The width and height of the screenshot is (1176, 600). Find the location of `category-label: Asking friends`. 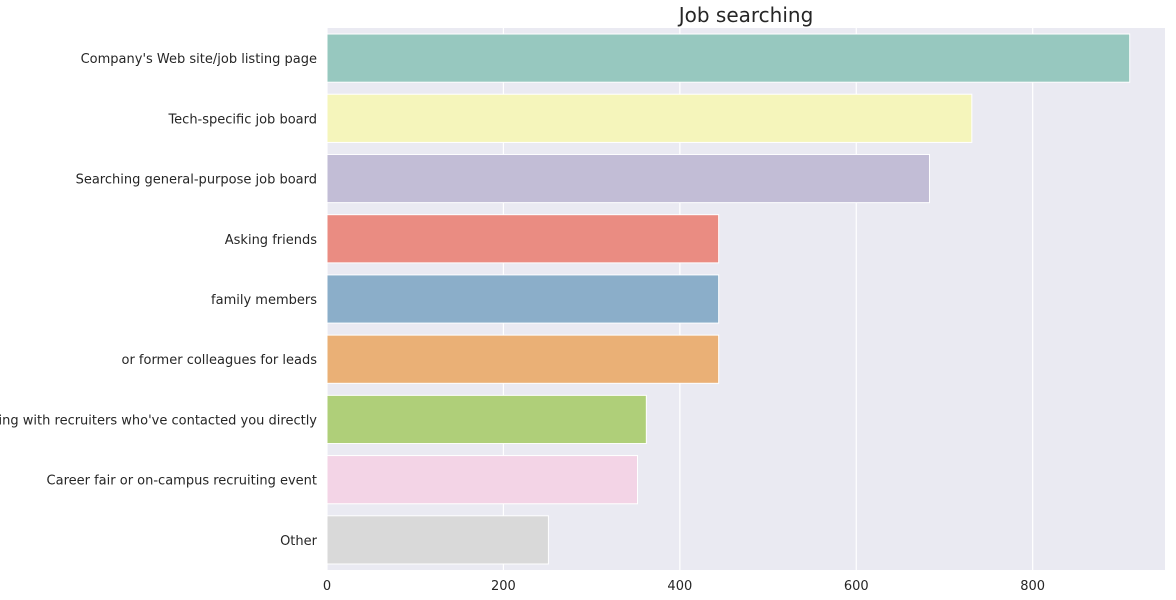

category-label: Asking friends is located at coordinates (271, 240).